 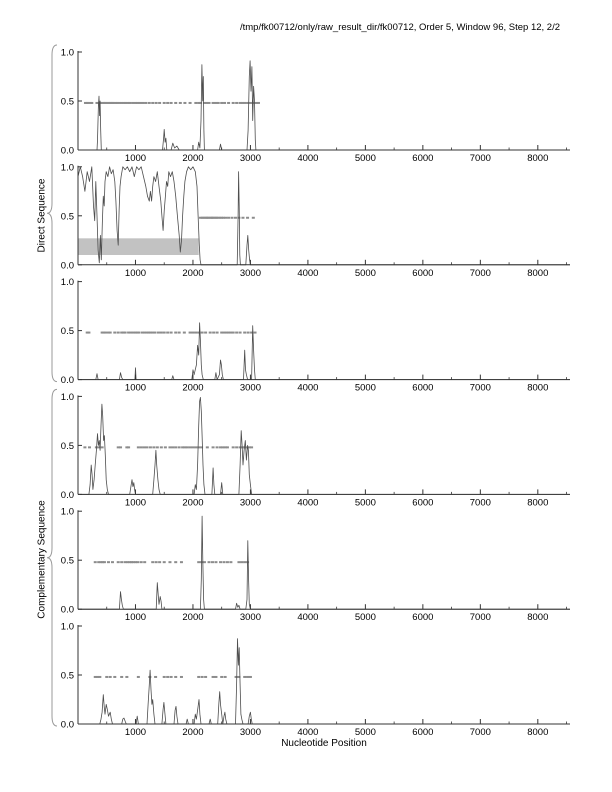 What do you see at coordinates (52, 213) in the screenshot?
I see `direct-sequence-brace` at bounding box center [52, 213].